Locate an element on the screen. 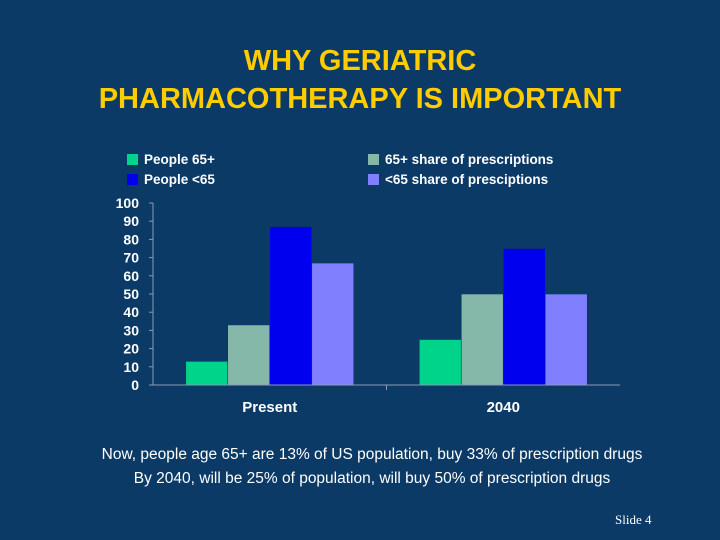  y-tick-label: 50 is located at coordinates (131, 294).